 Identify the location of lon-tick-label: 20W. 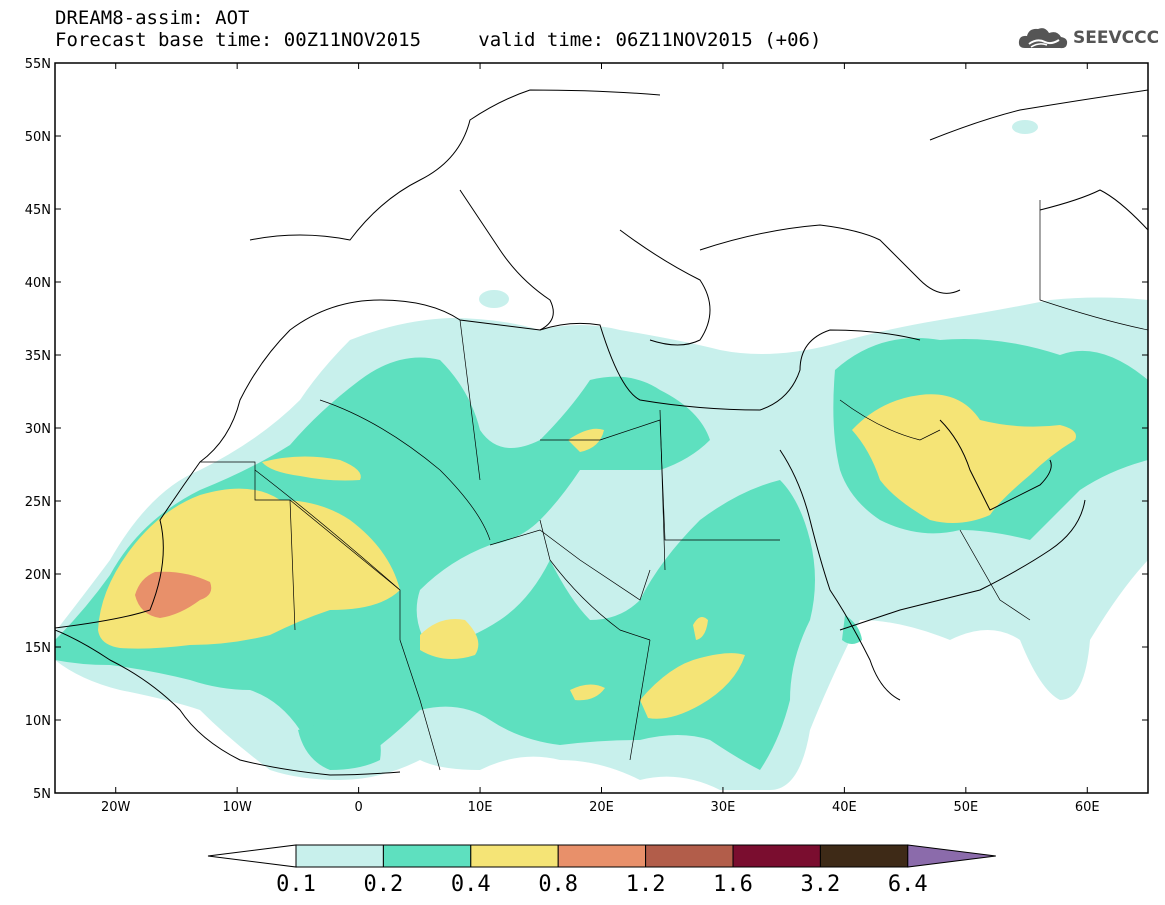
(116, 807).